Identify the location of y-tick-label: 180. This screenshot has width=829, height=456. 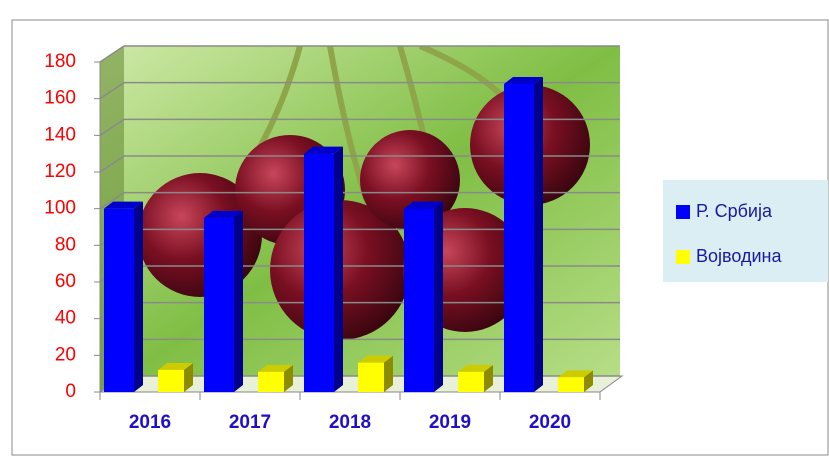
(60, 61).